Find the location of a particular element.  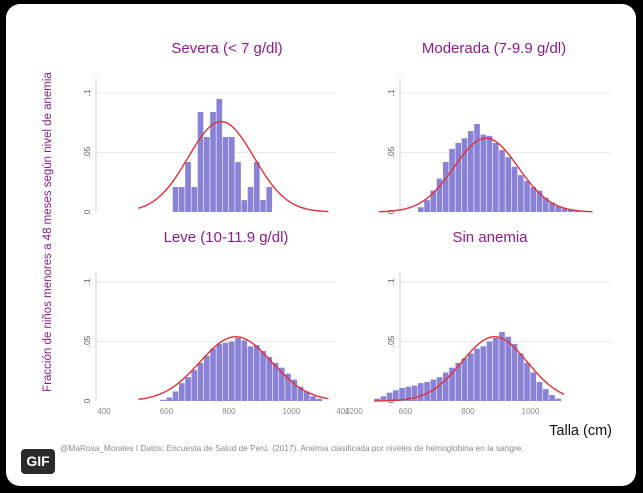

y-tick-label-sin-anemia: .1 is located at coordinates (391, 281).